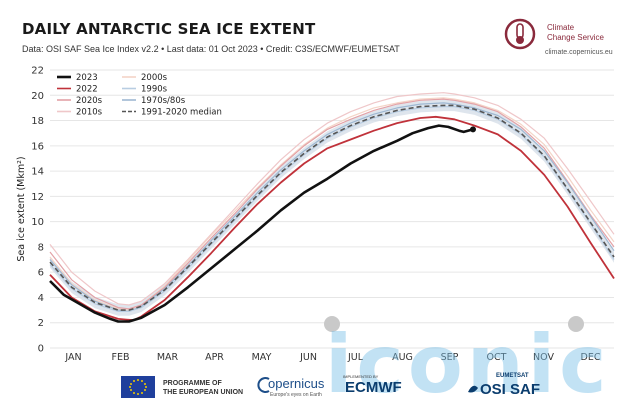 The height and width of the screenshot is (414, 640). I want to click on y-tick-label: 18, so click(37, 121).